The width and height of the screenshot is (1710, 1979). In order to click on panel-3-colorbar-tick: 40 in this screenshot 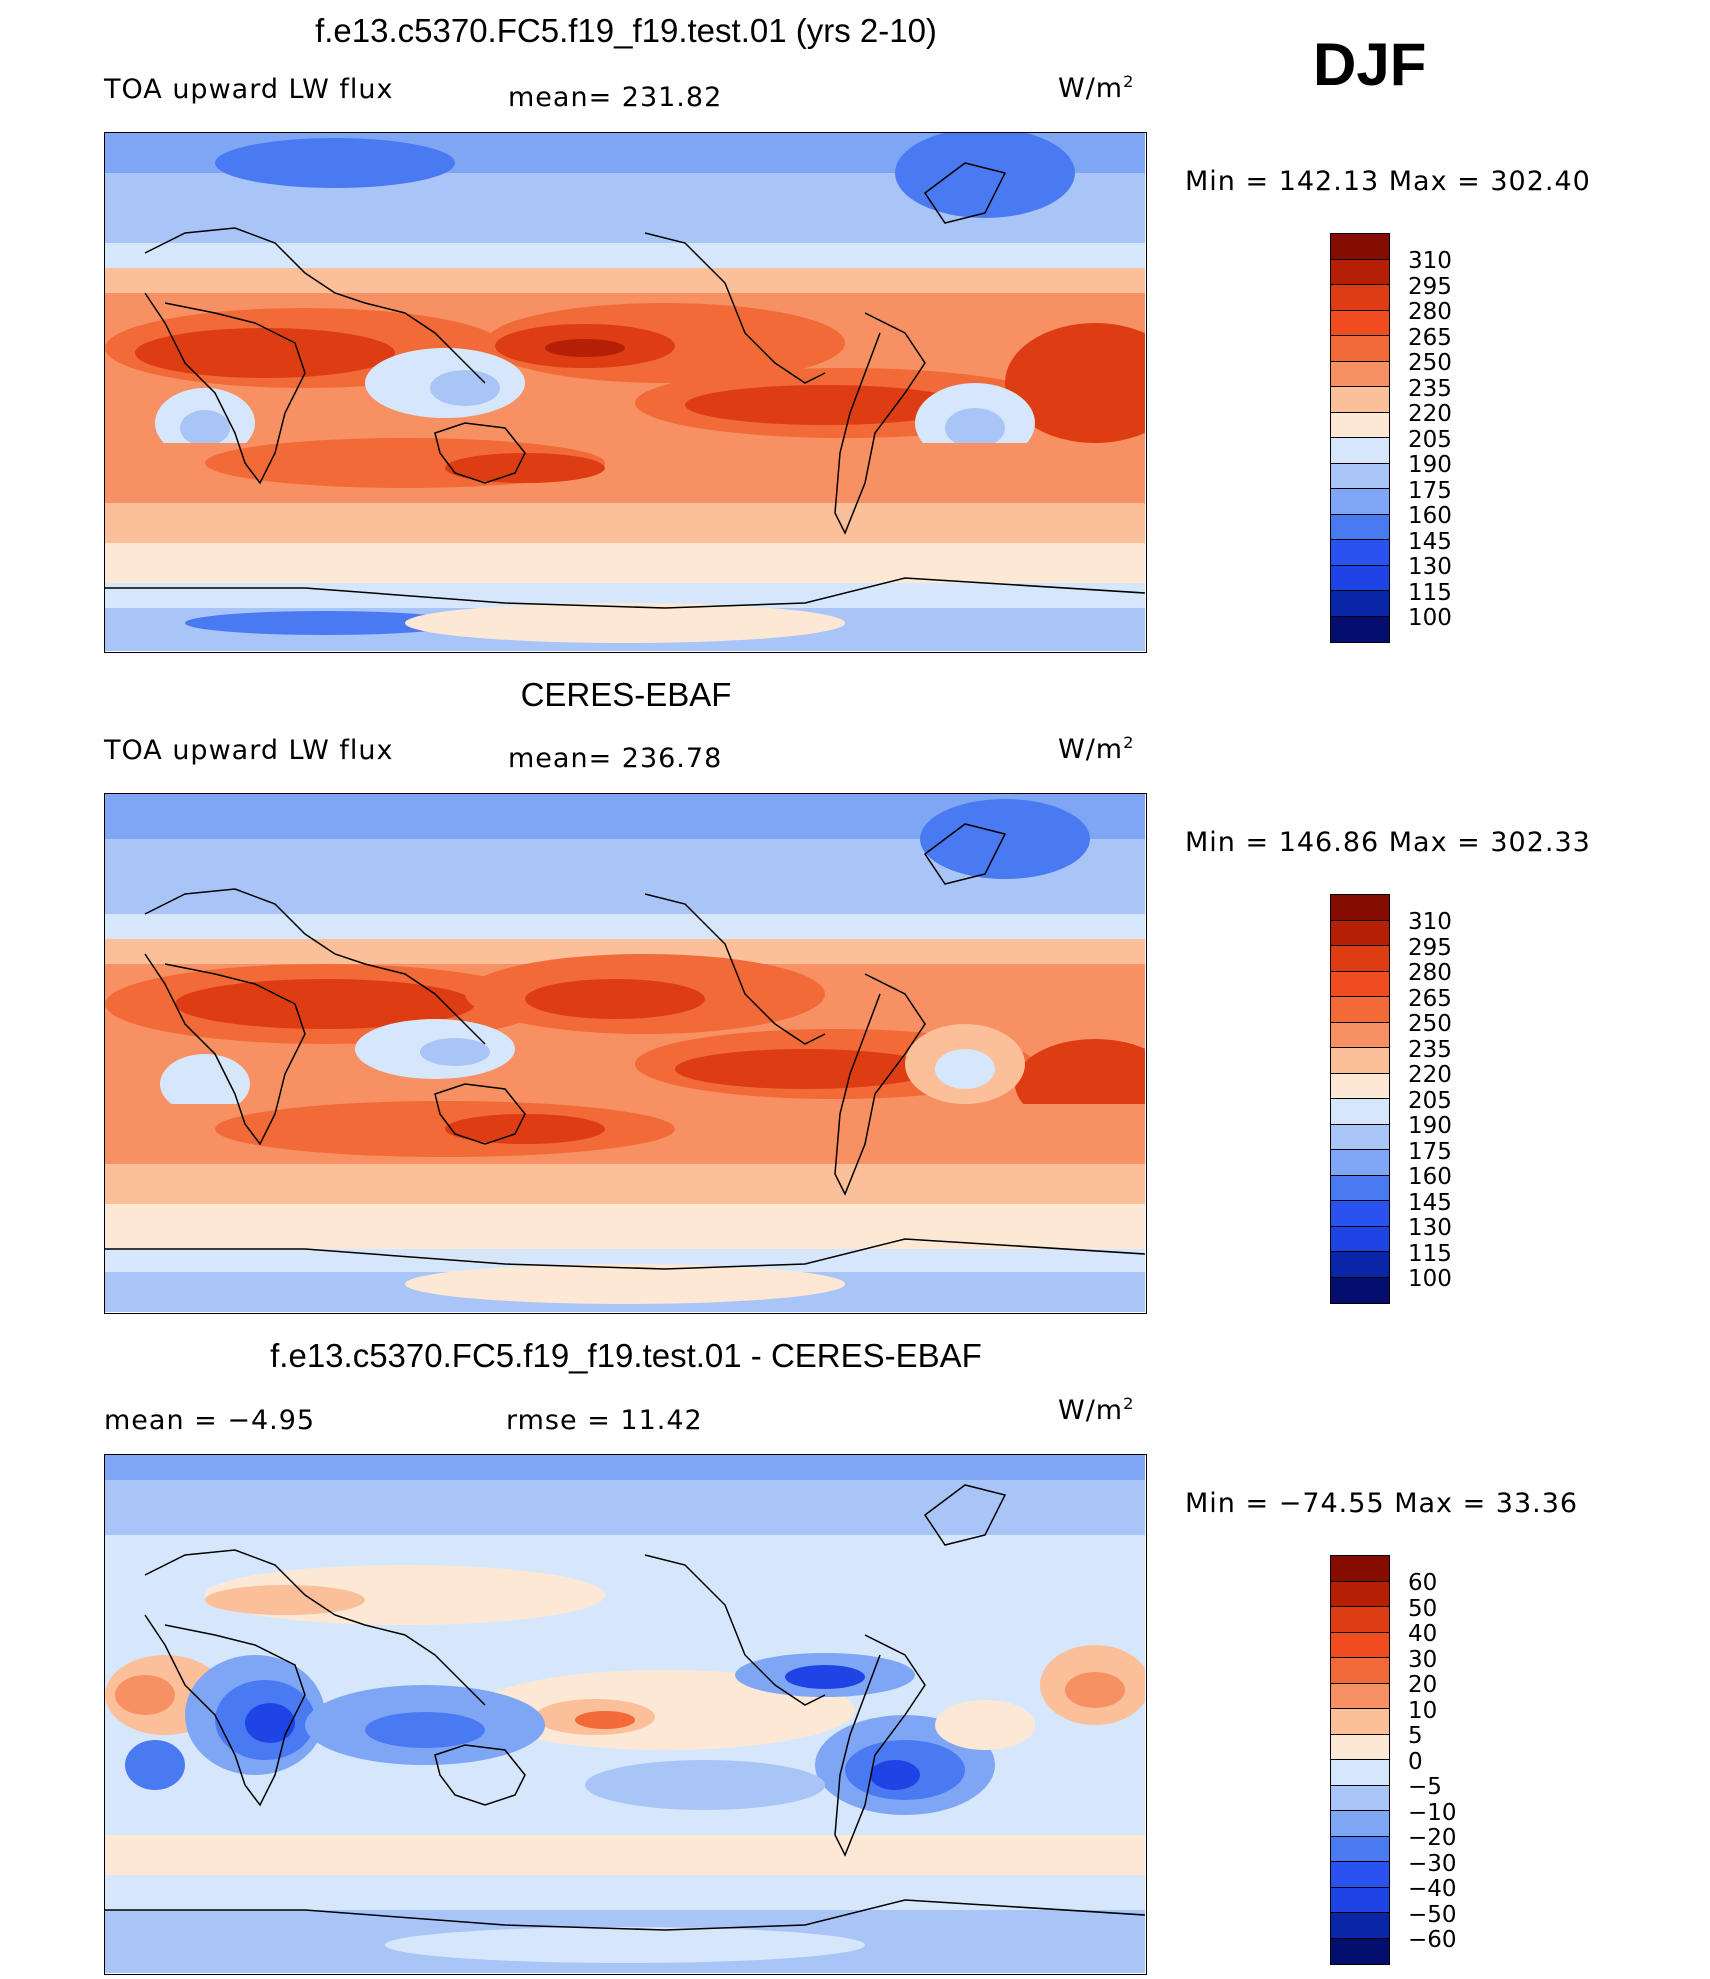, I will do `click(1423, 1634)`.